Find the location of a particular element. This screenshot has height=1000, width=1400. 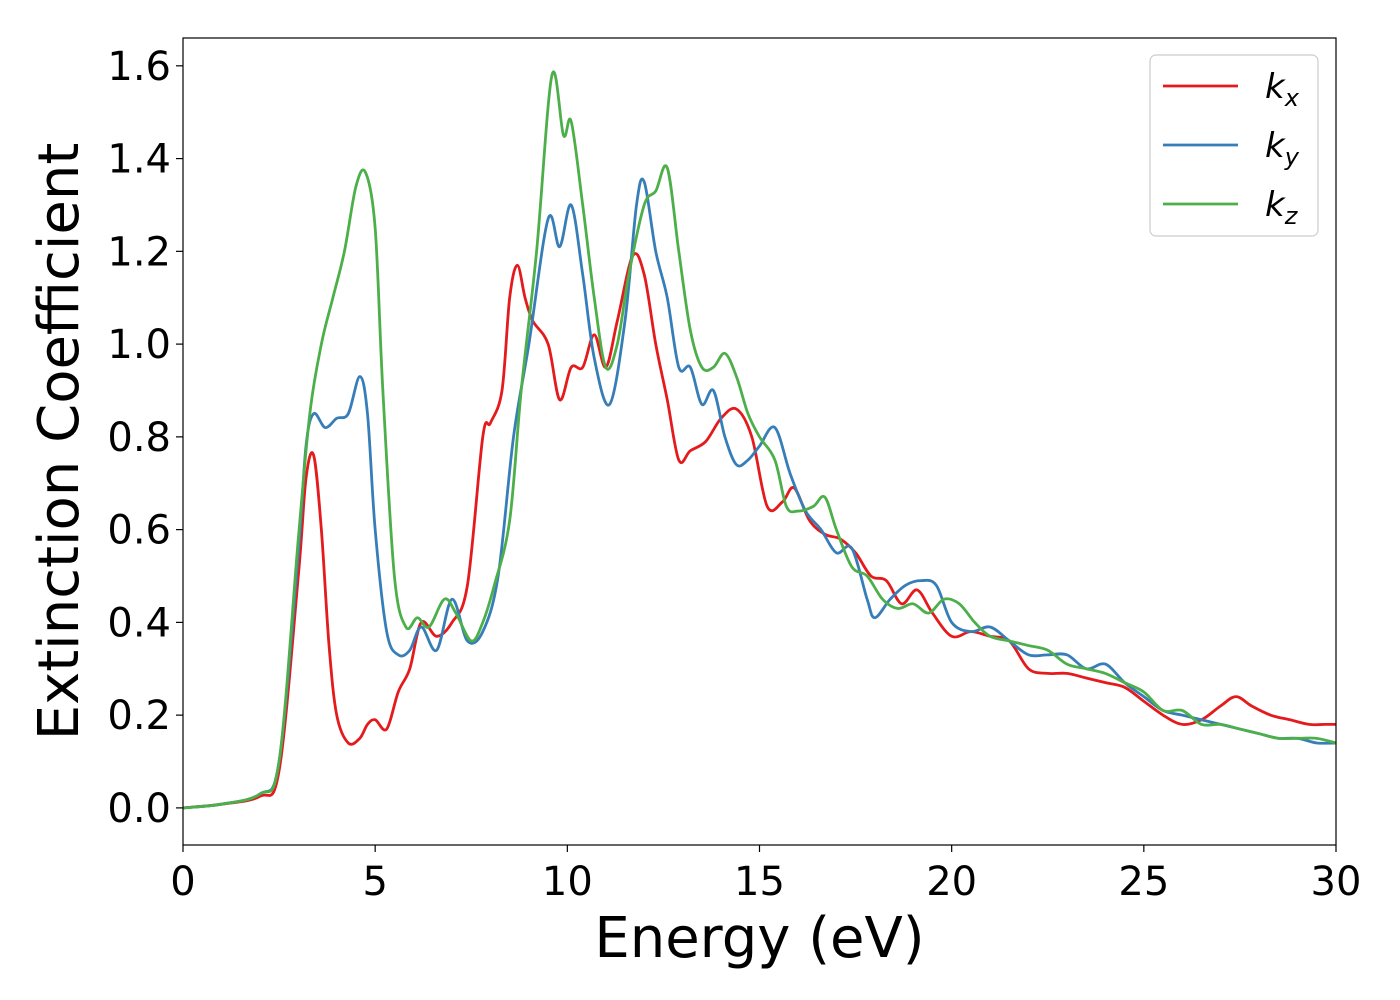

x-tick-label: 5 is located at coordinates (374, 882).